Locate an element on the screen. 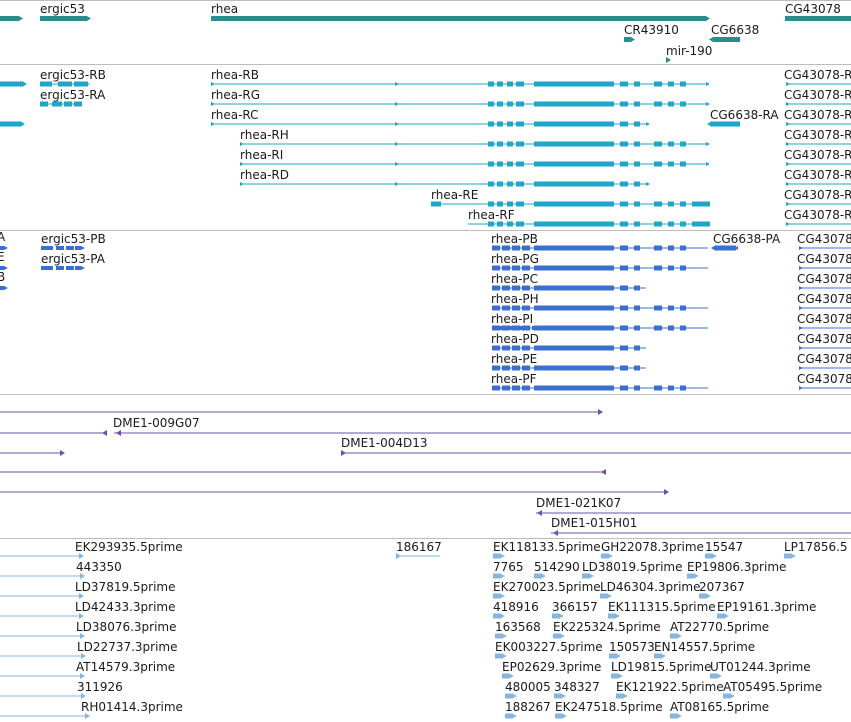 Image resolution: width=851 pixels, height=722 pixels. gene-body is located at coordinates (727, 39).